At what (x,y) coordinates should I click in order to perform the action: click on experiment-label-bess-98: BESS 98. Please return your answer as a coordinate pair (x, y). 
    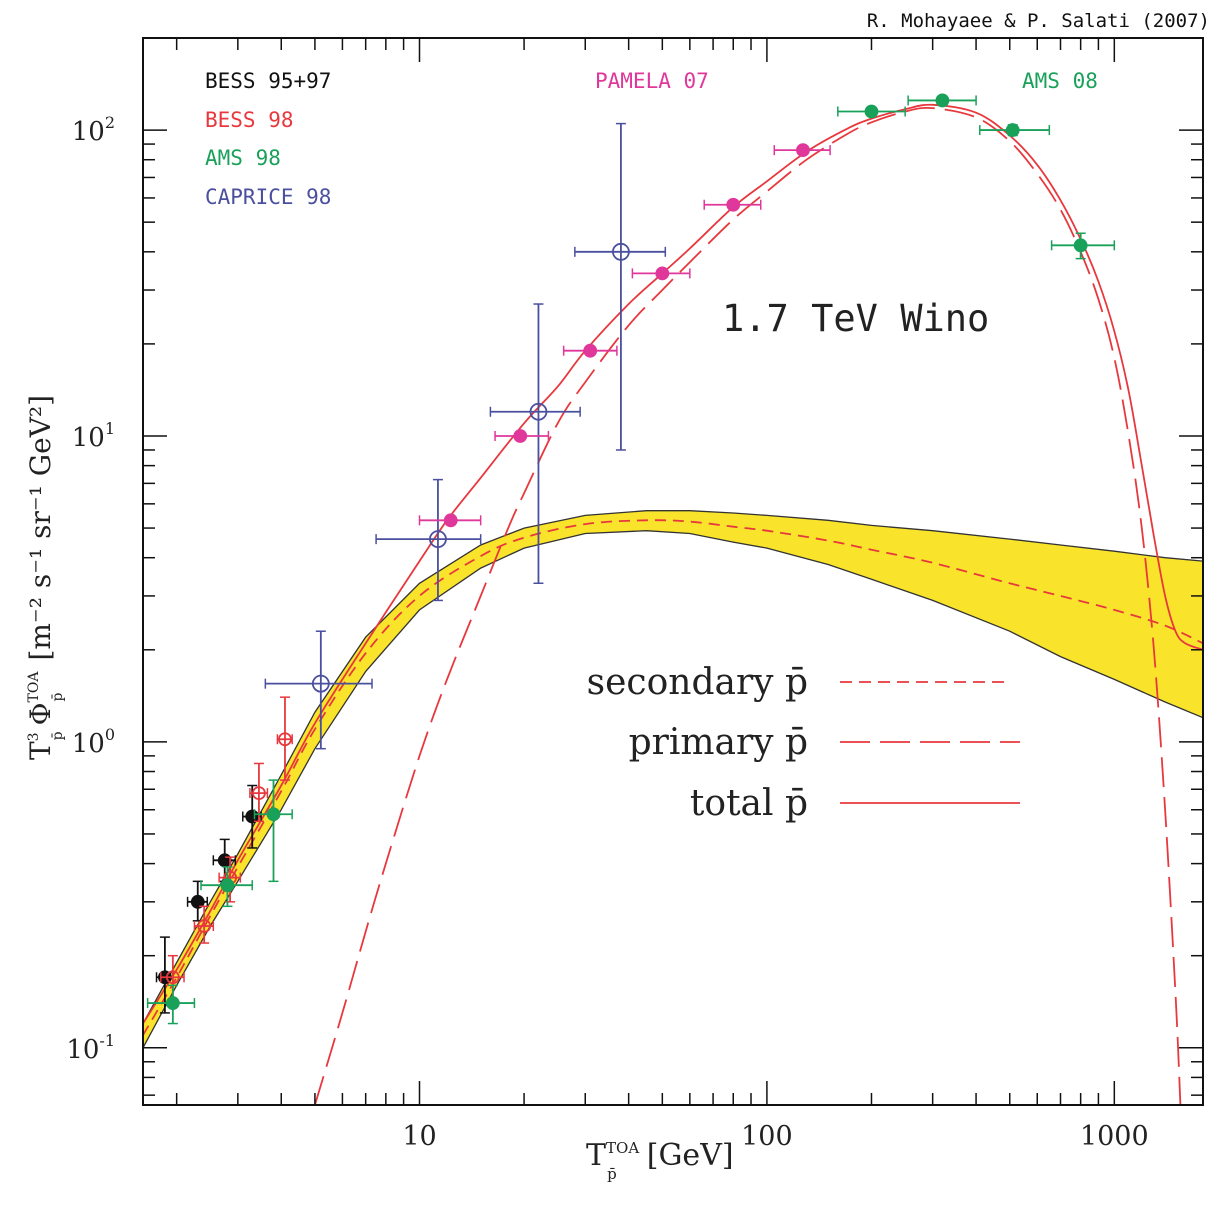
    Looking at the image, I should click on (249, 120).